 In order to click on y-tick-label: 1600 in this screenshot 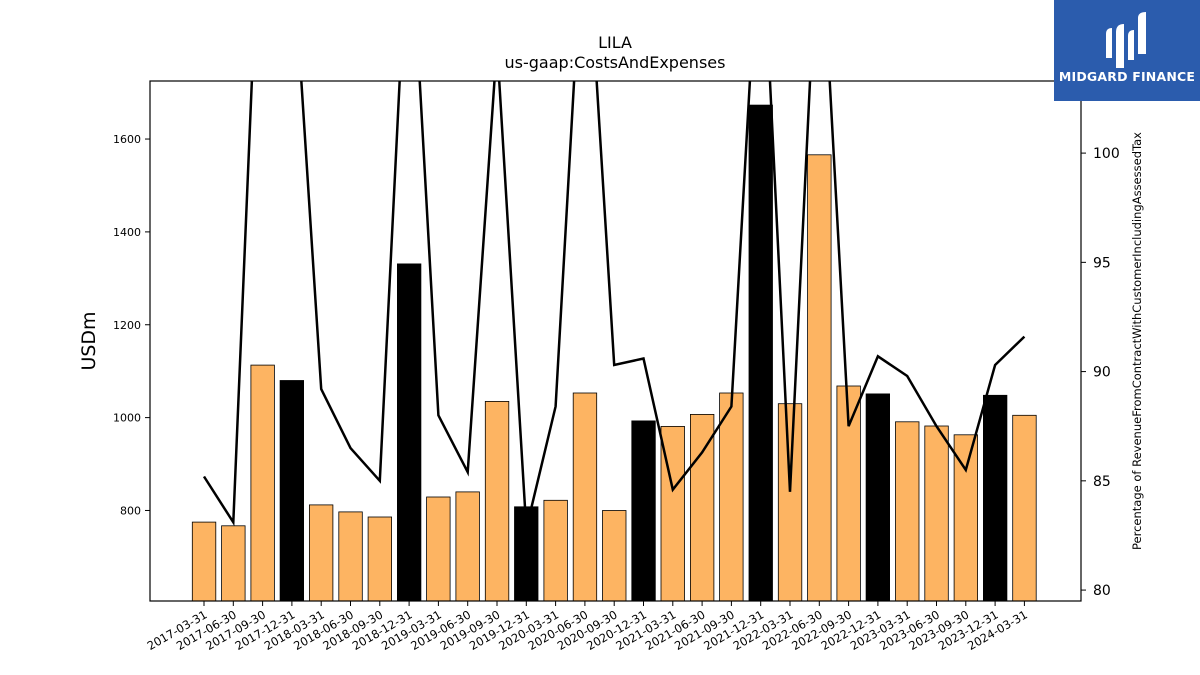, I will do `click(127, 139)`.